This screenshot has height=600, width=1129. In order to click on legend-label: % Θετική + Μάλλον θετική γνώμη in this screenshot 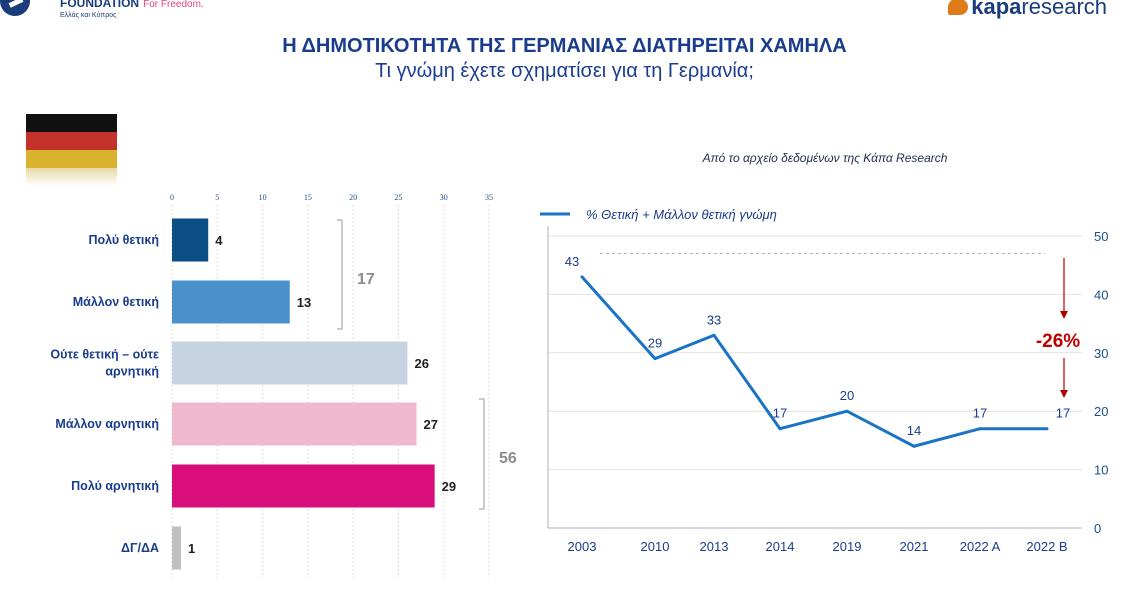, I will do `click(681, 214)`.